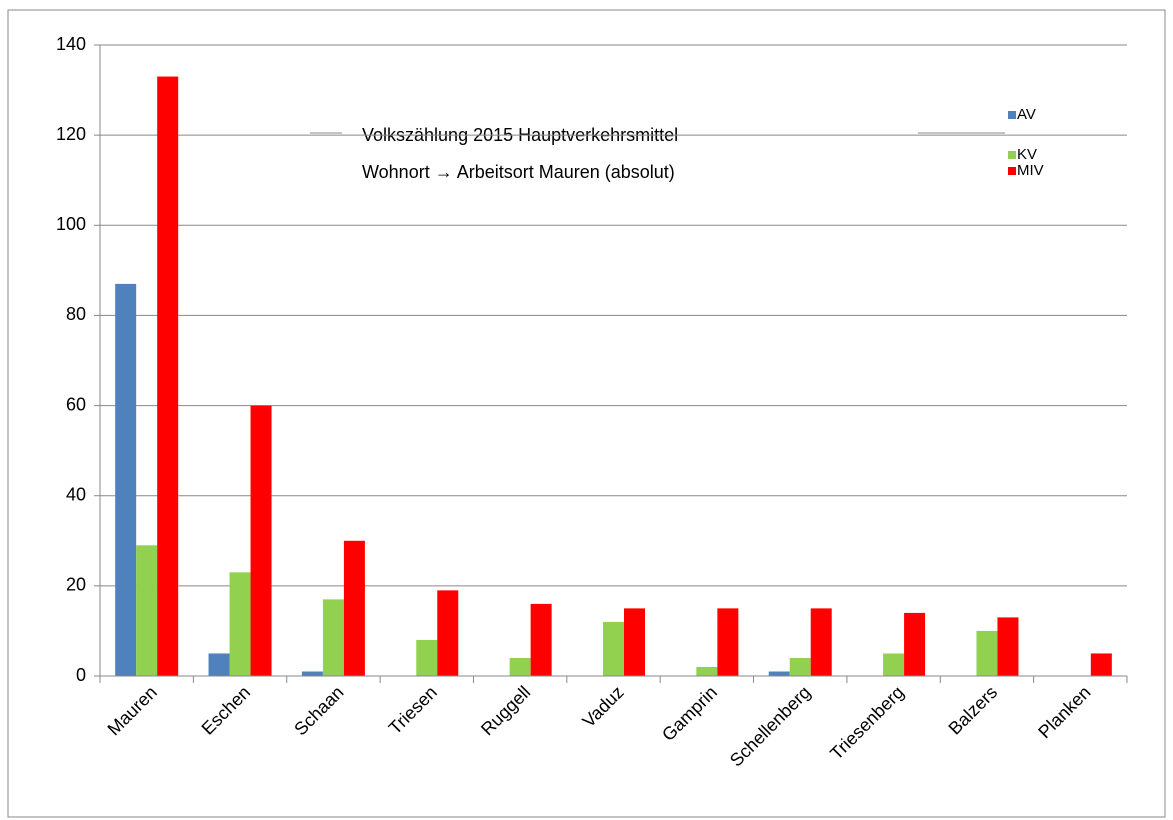 Image resolution: width=1173 pixels, height=820 pixels. Describe the element at coordinates (1027, 154) in the screenshot. I see `legend-label: KV` at that location.